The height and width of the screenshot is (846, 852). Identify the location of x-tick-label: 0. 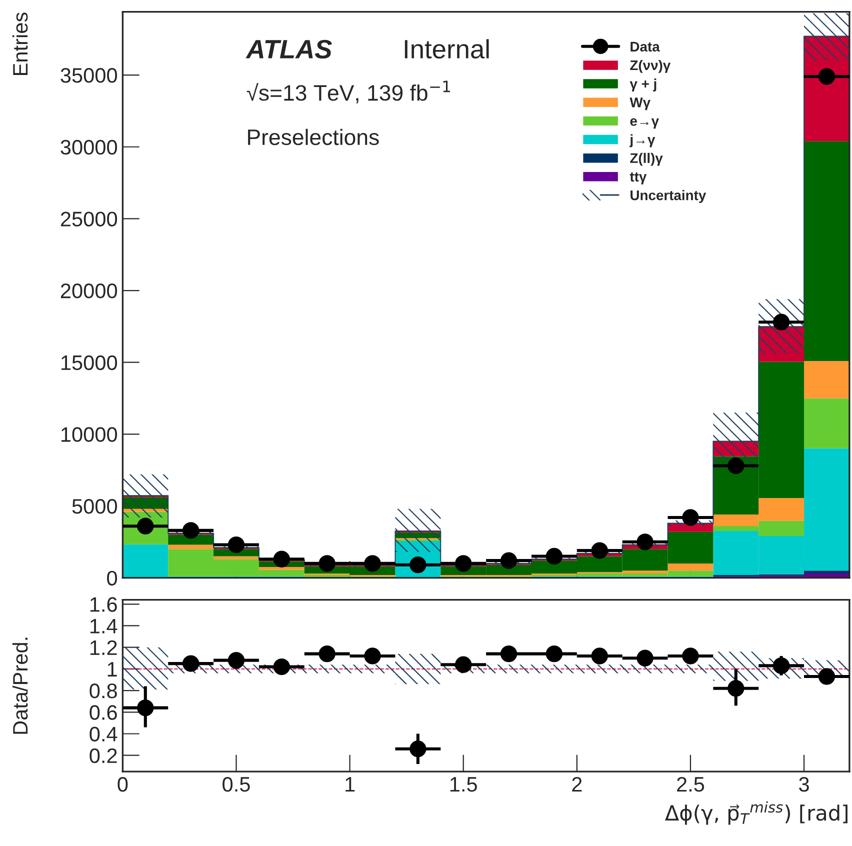
(123, 784).